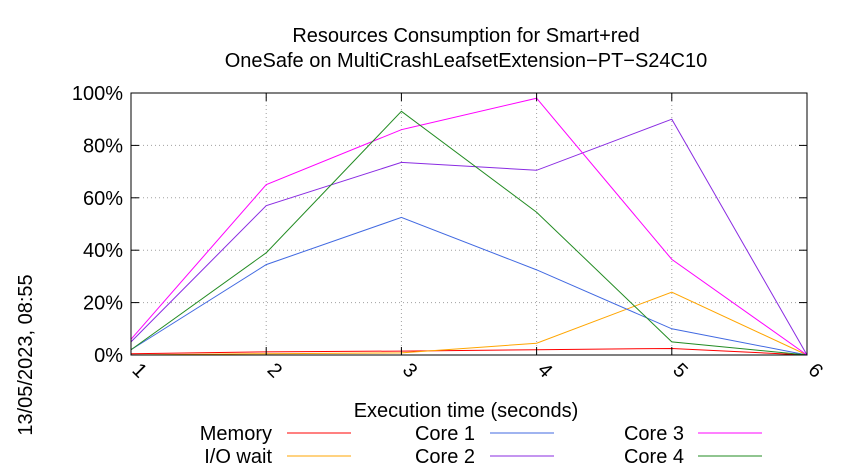 The image size is (850, 475). Describe the element at coordinates (103, 199) in the screenshot. I see `y-tick-label: 60%` at that location.